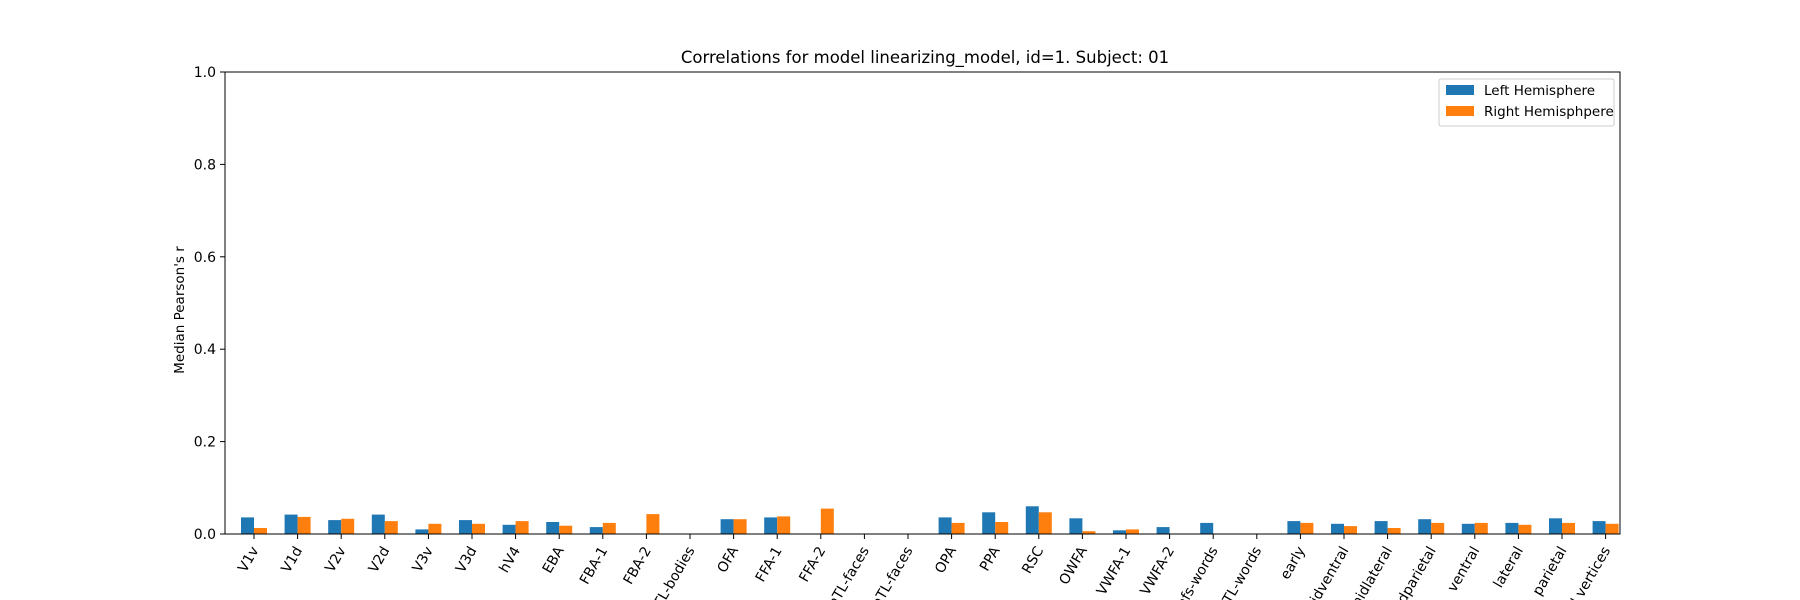 Image resolution: width=1800 pixels, height=600 pixels. I want to click on bar-left-hemisphere-v2v, so click(335, 527).